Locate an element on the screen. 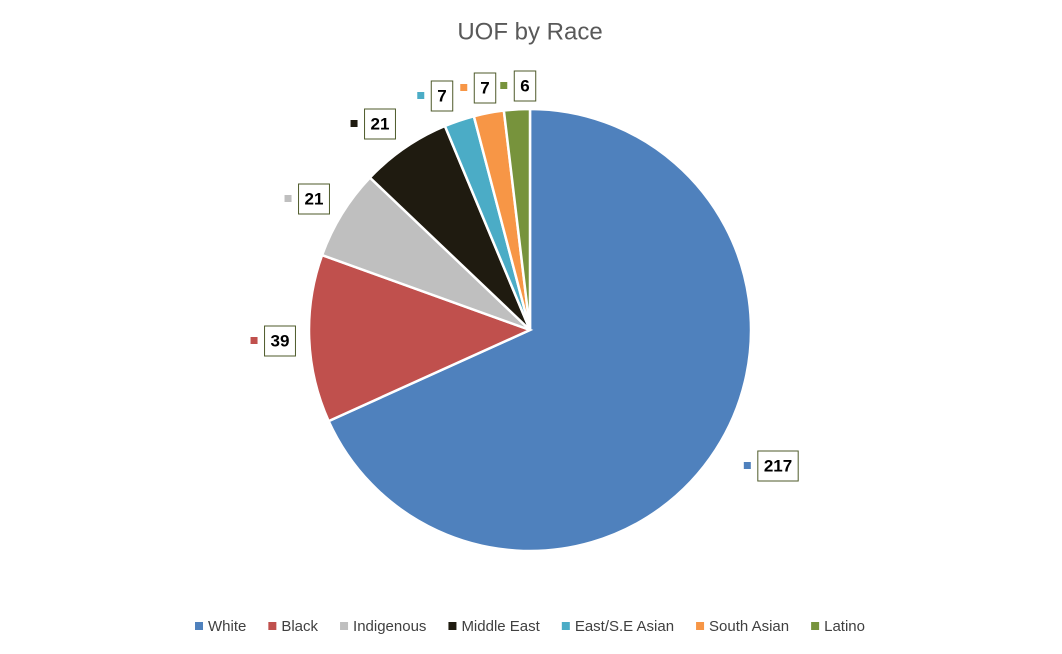 The image size is (1062, 654). legend-label: Latino is located at coordinates (844, 626).